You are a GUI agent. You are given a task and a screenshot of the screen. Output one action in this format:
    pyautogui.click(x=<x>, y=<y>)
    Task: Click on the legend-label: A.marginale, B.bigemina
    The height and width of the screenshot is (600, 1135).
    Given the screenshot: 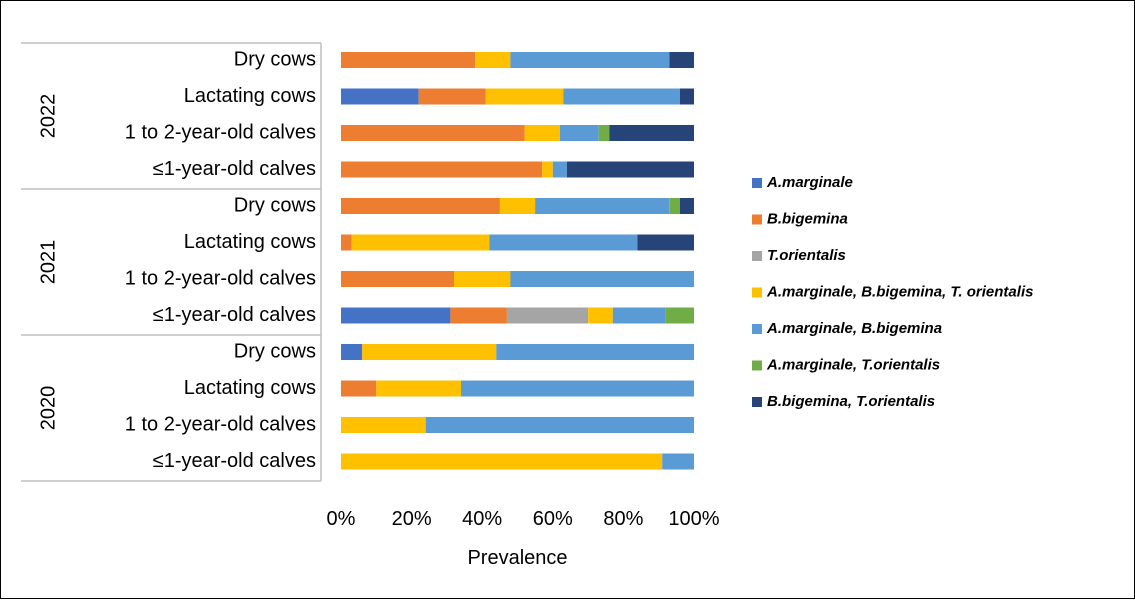 What is the action you would take?
    pyautogui.click(x=854, y=328)
    